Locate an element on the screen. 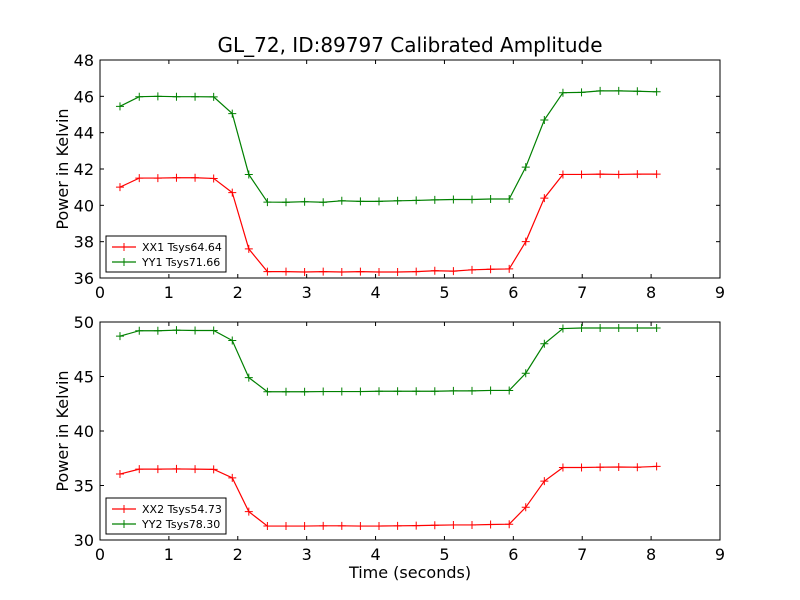 The height and width of the screenshot is (600, 800). x-tick-label: 0 is located at coordinates (100, 292).